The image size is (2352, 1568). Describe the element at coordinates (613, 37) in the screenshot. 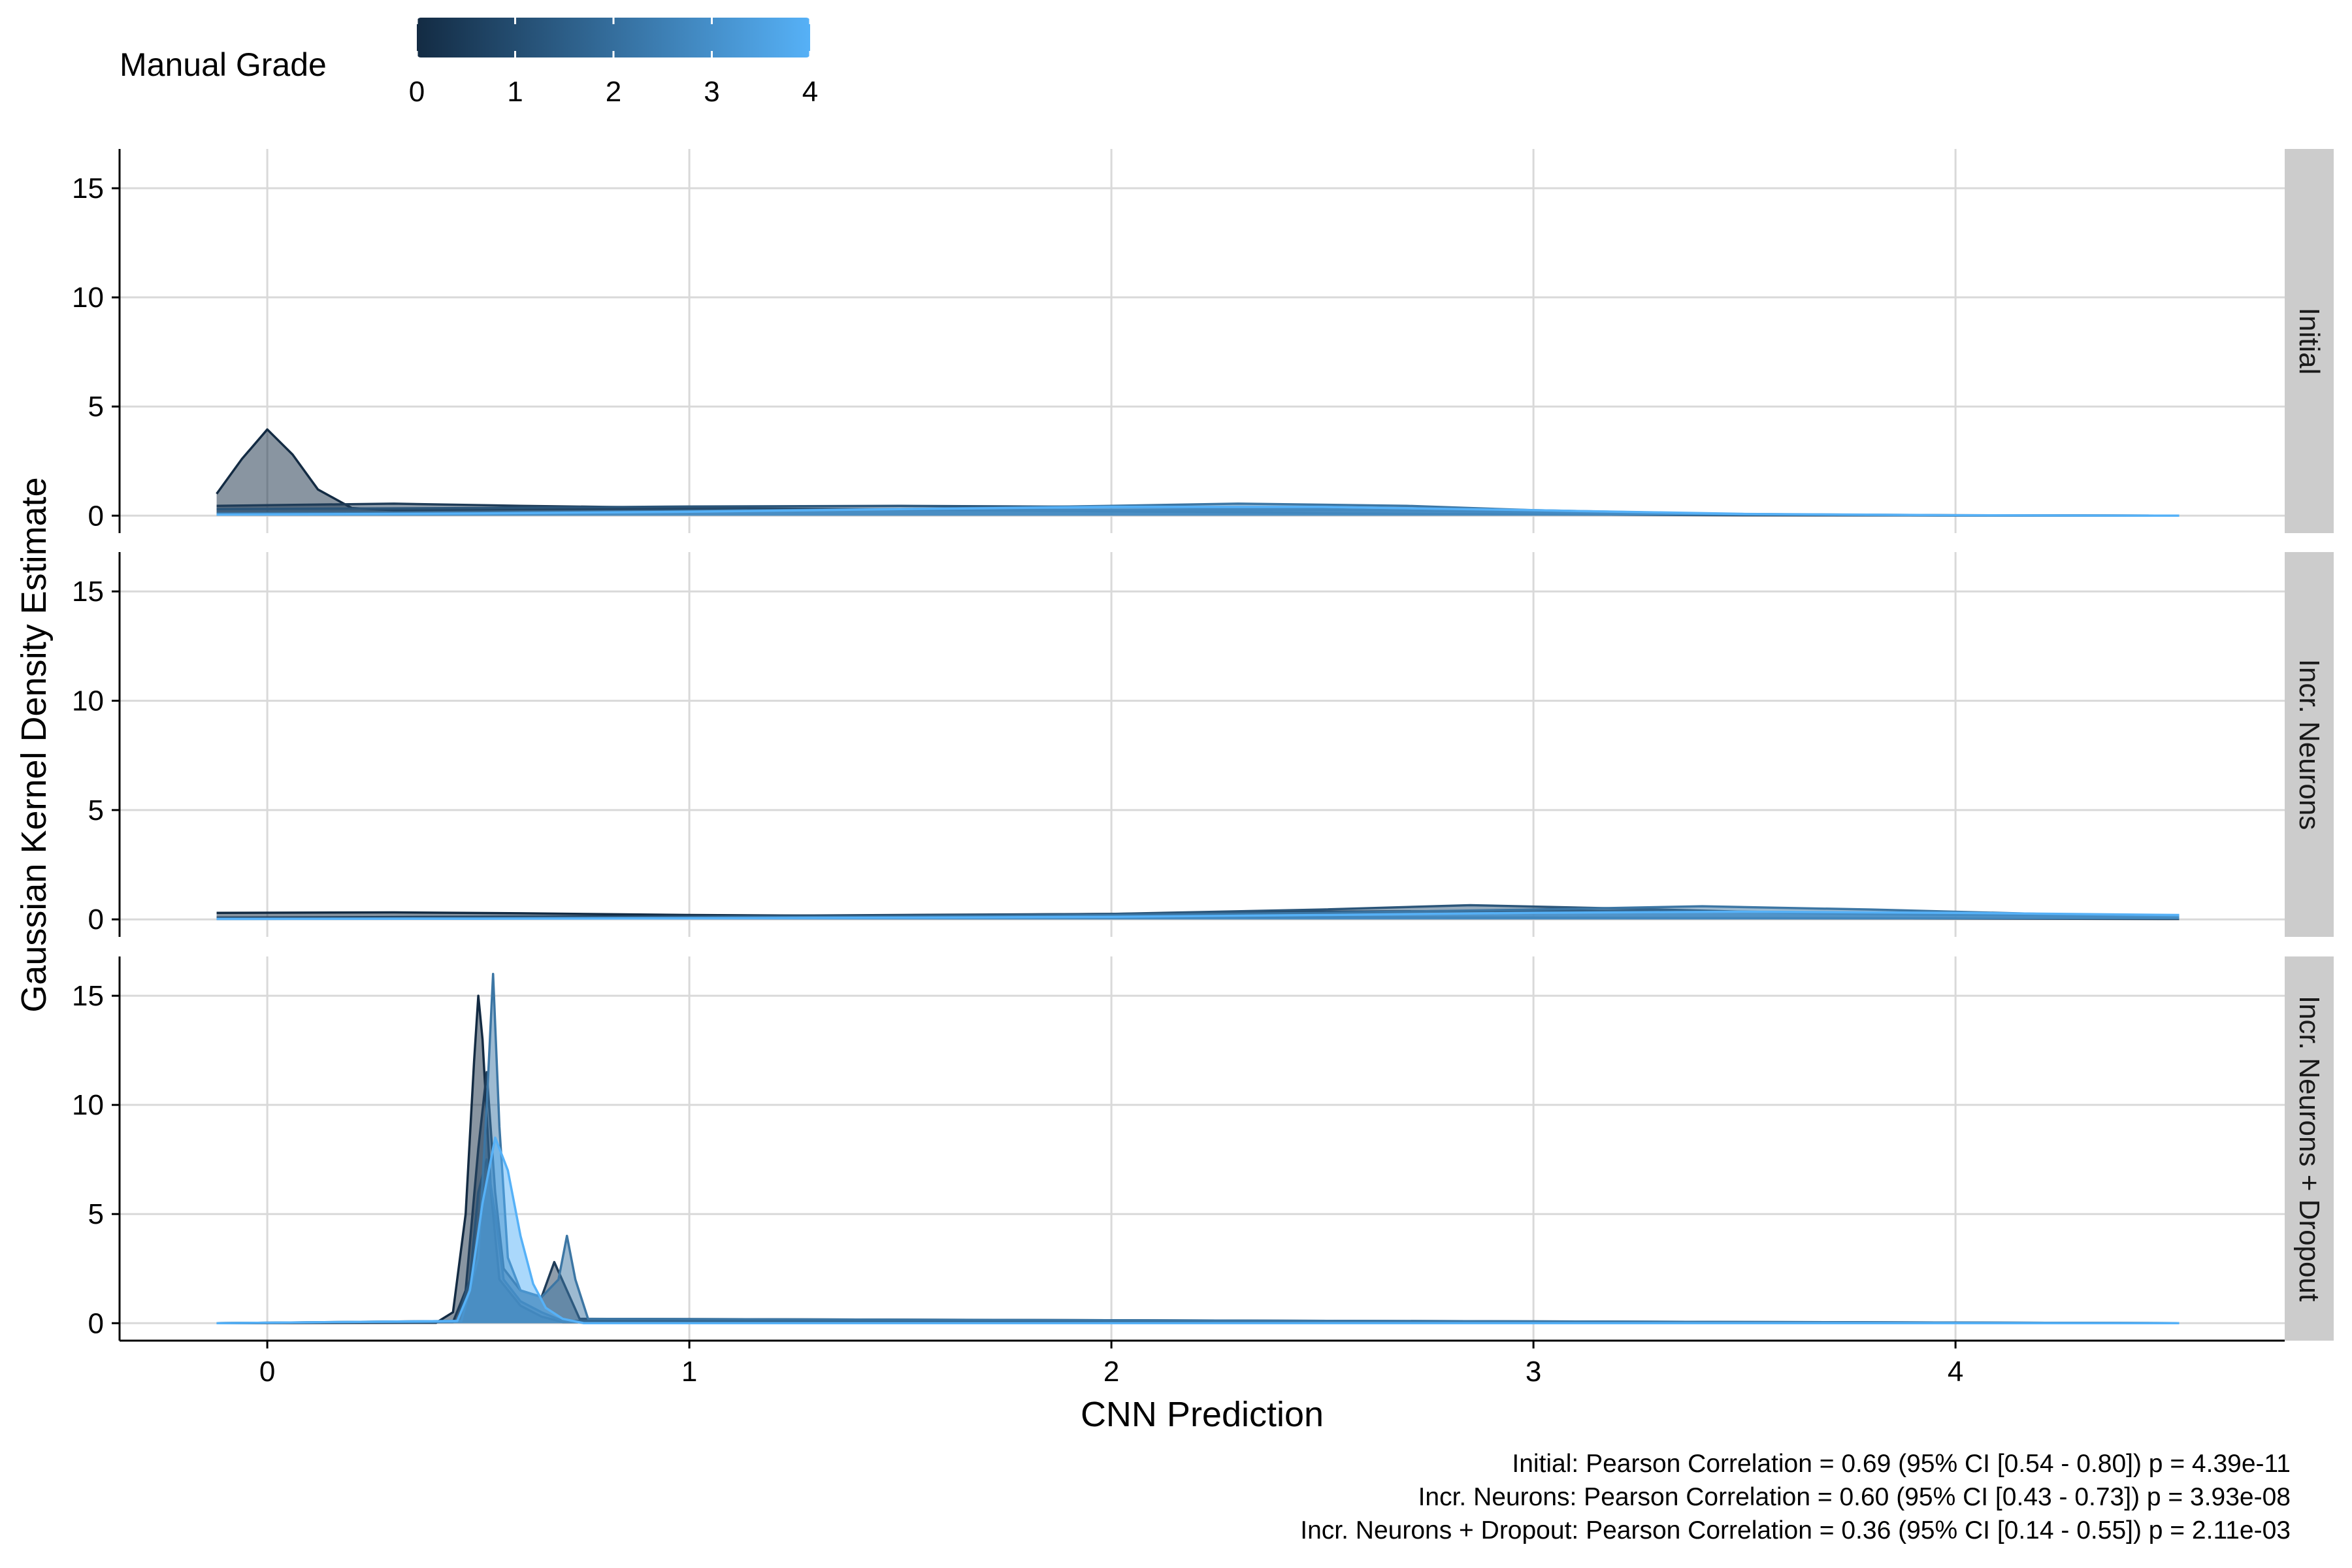

I see `legend-colorbar` at that location.